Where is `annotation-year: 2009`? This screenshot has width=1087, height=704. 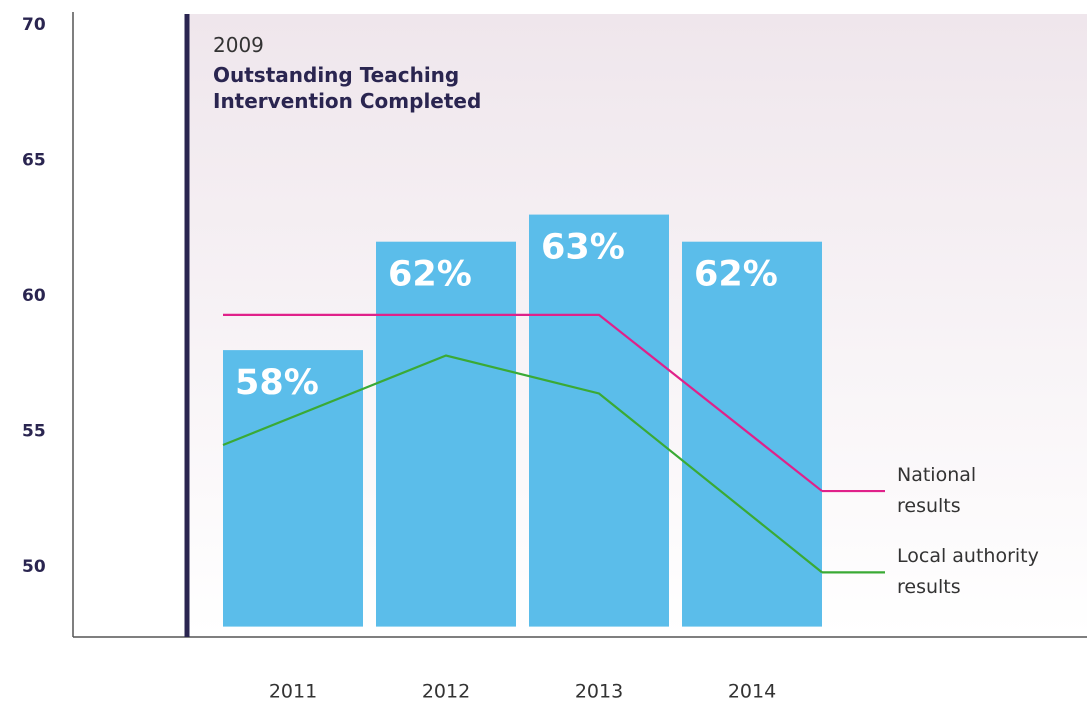
annotation-year: 2009 is located at coordinates (238, 45).